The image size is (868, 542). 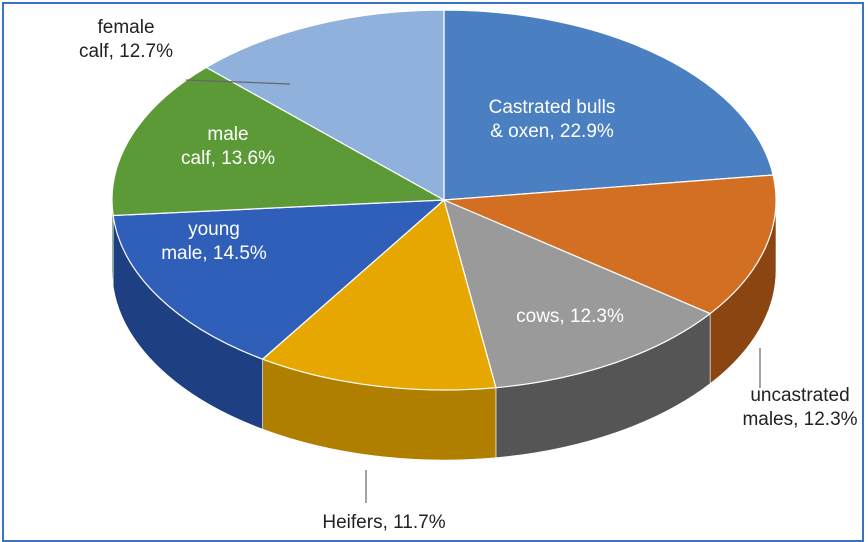 What do you see at coordinates (379, 294) in the screenshot?
I see `pie-slice-heifers` at bounding box center [379, 294].